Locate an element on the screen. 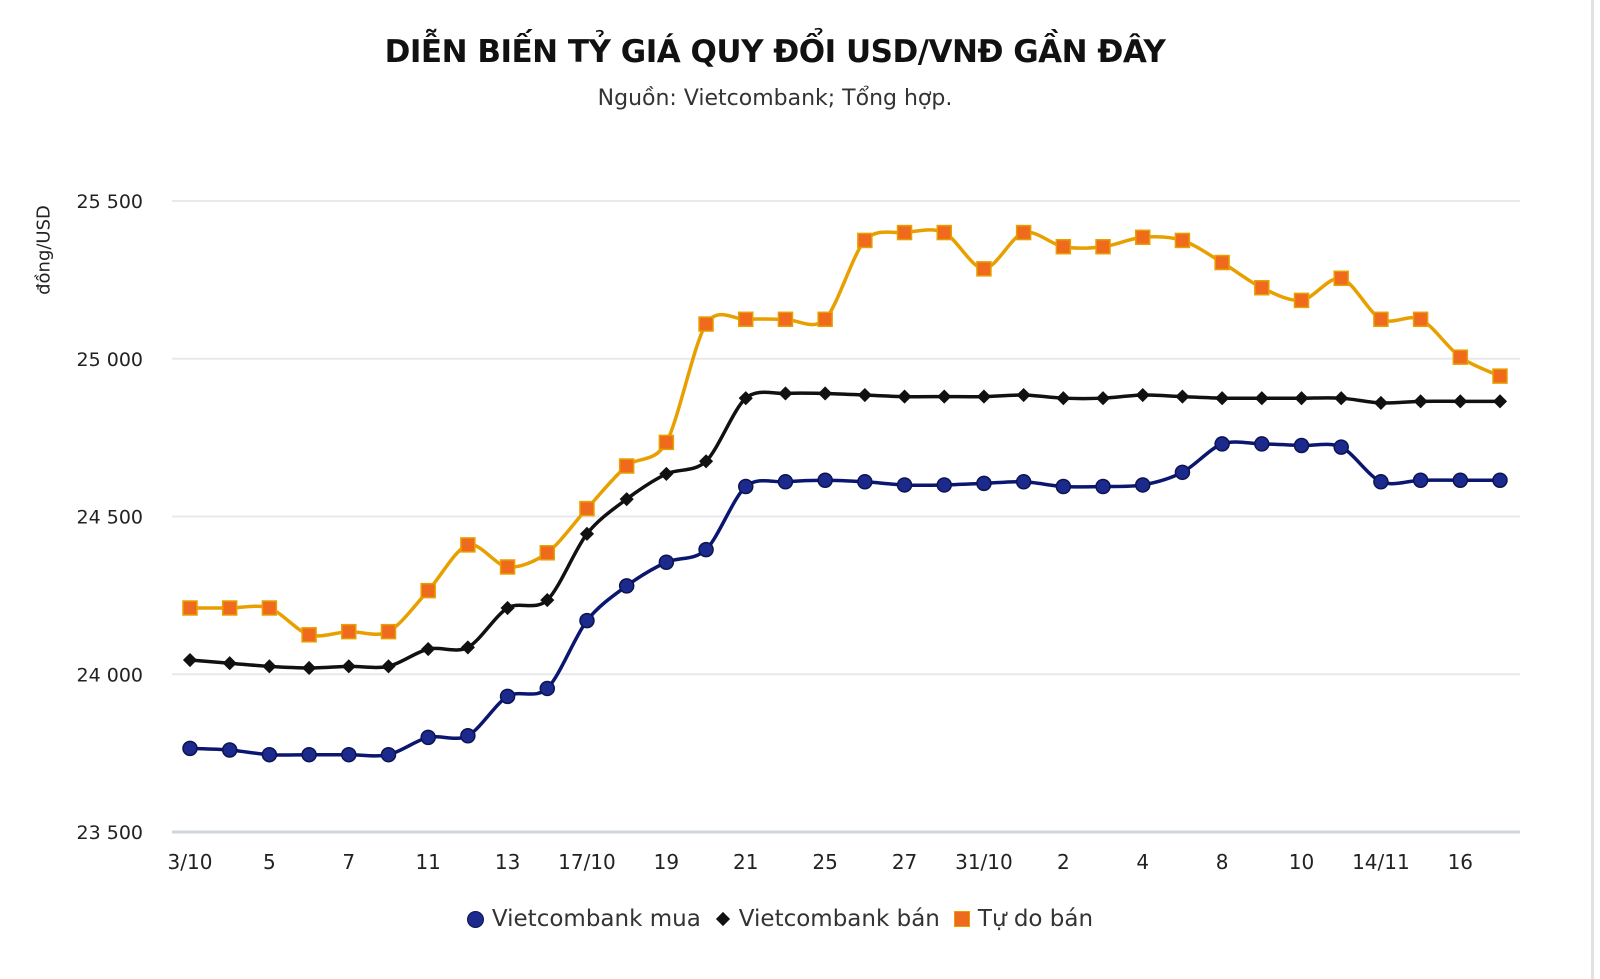 Image resolution: width=1600 pixels, height=979 pixels. x-tick-label: 25 is located at coordinates (824, 862).